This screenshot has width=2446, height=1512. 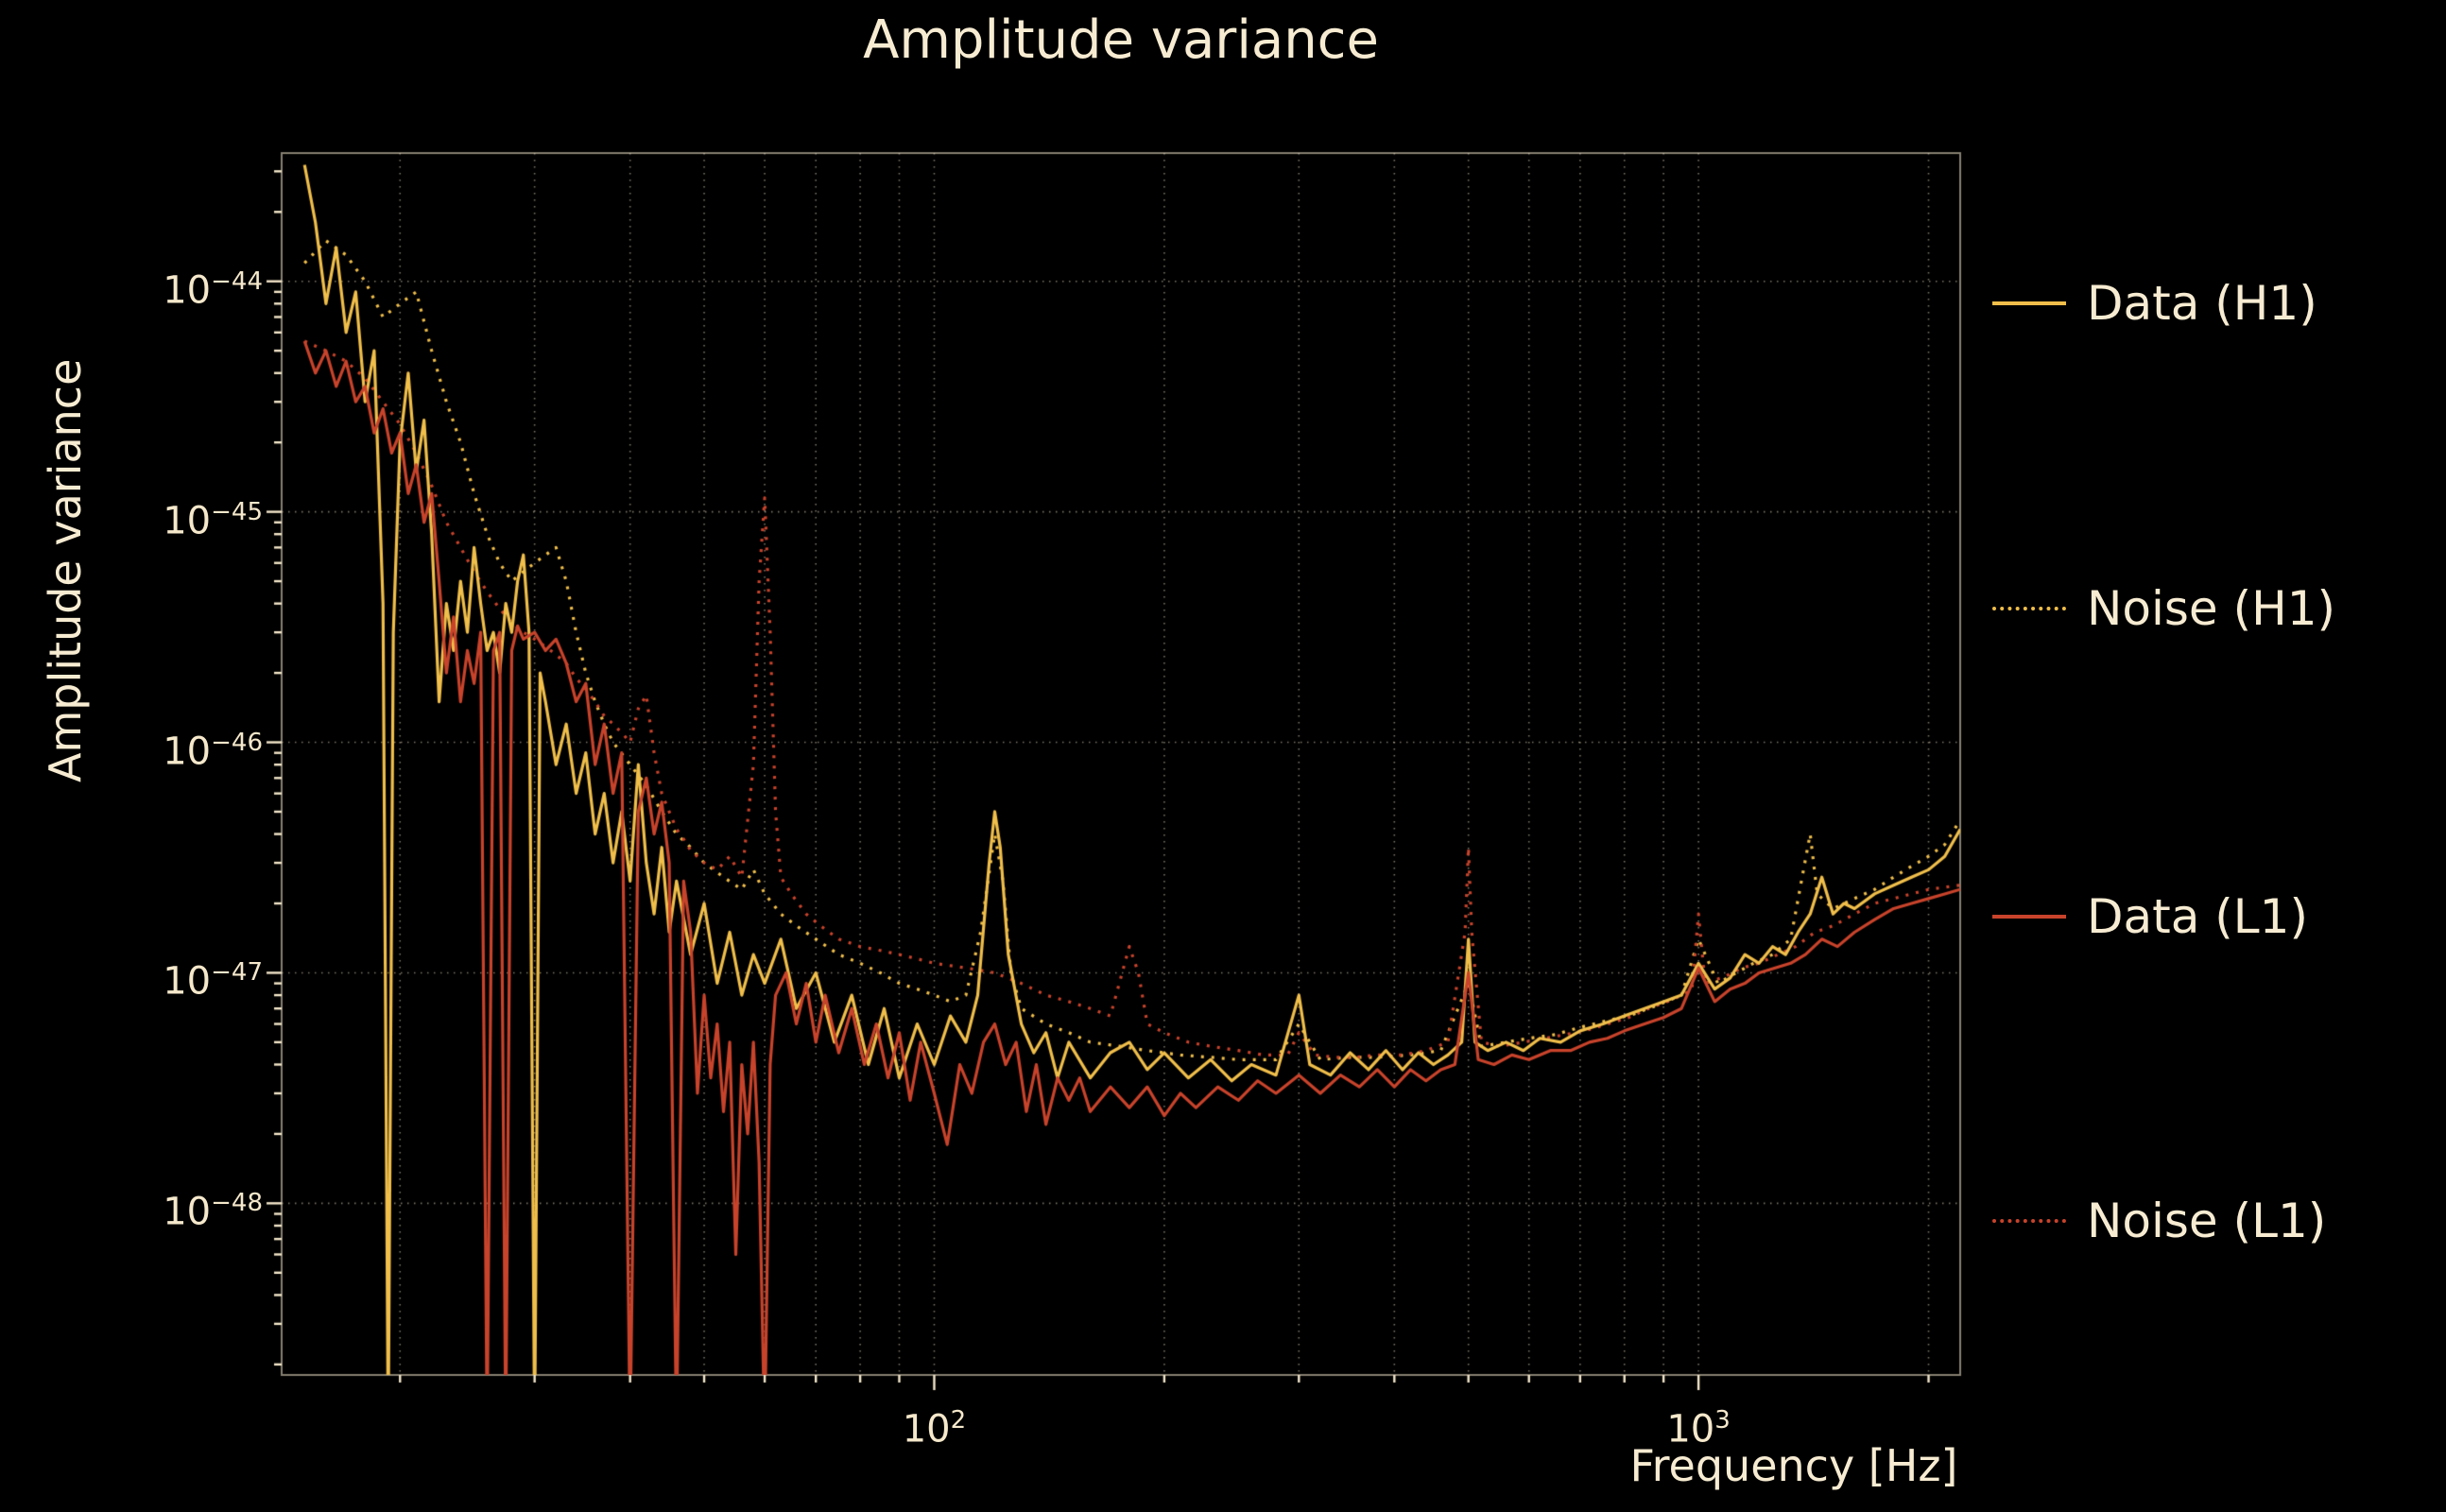 I want to click on legend-label: Data (H1), so click(x=2202, y=303).